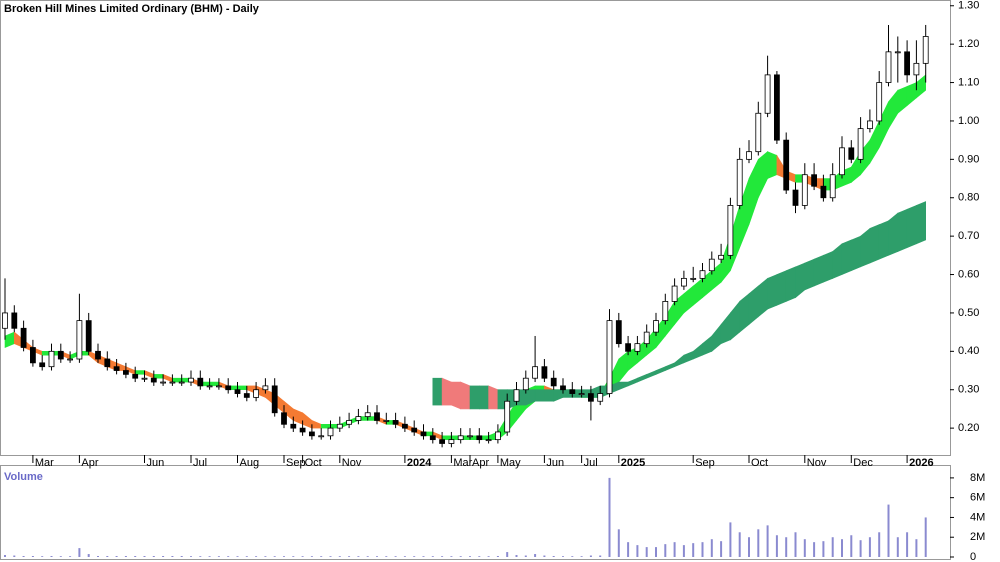 The width and height of the screenshot is (1000, 562). What do you see at coordinates (968, 274) in the screenshot?
I see `y-tick-label: 0.60` at bounding box center [968, 274].